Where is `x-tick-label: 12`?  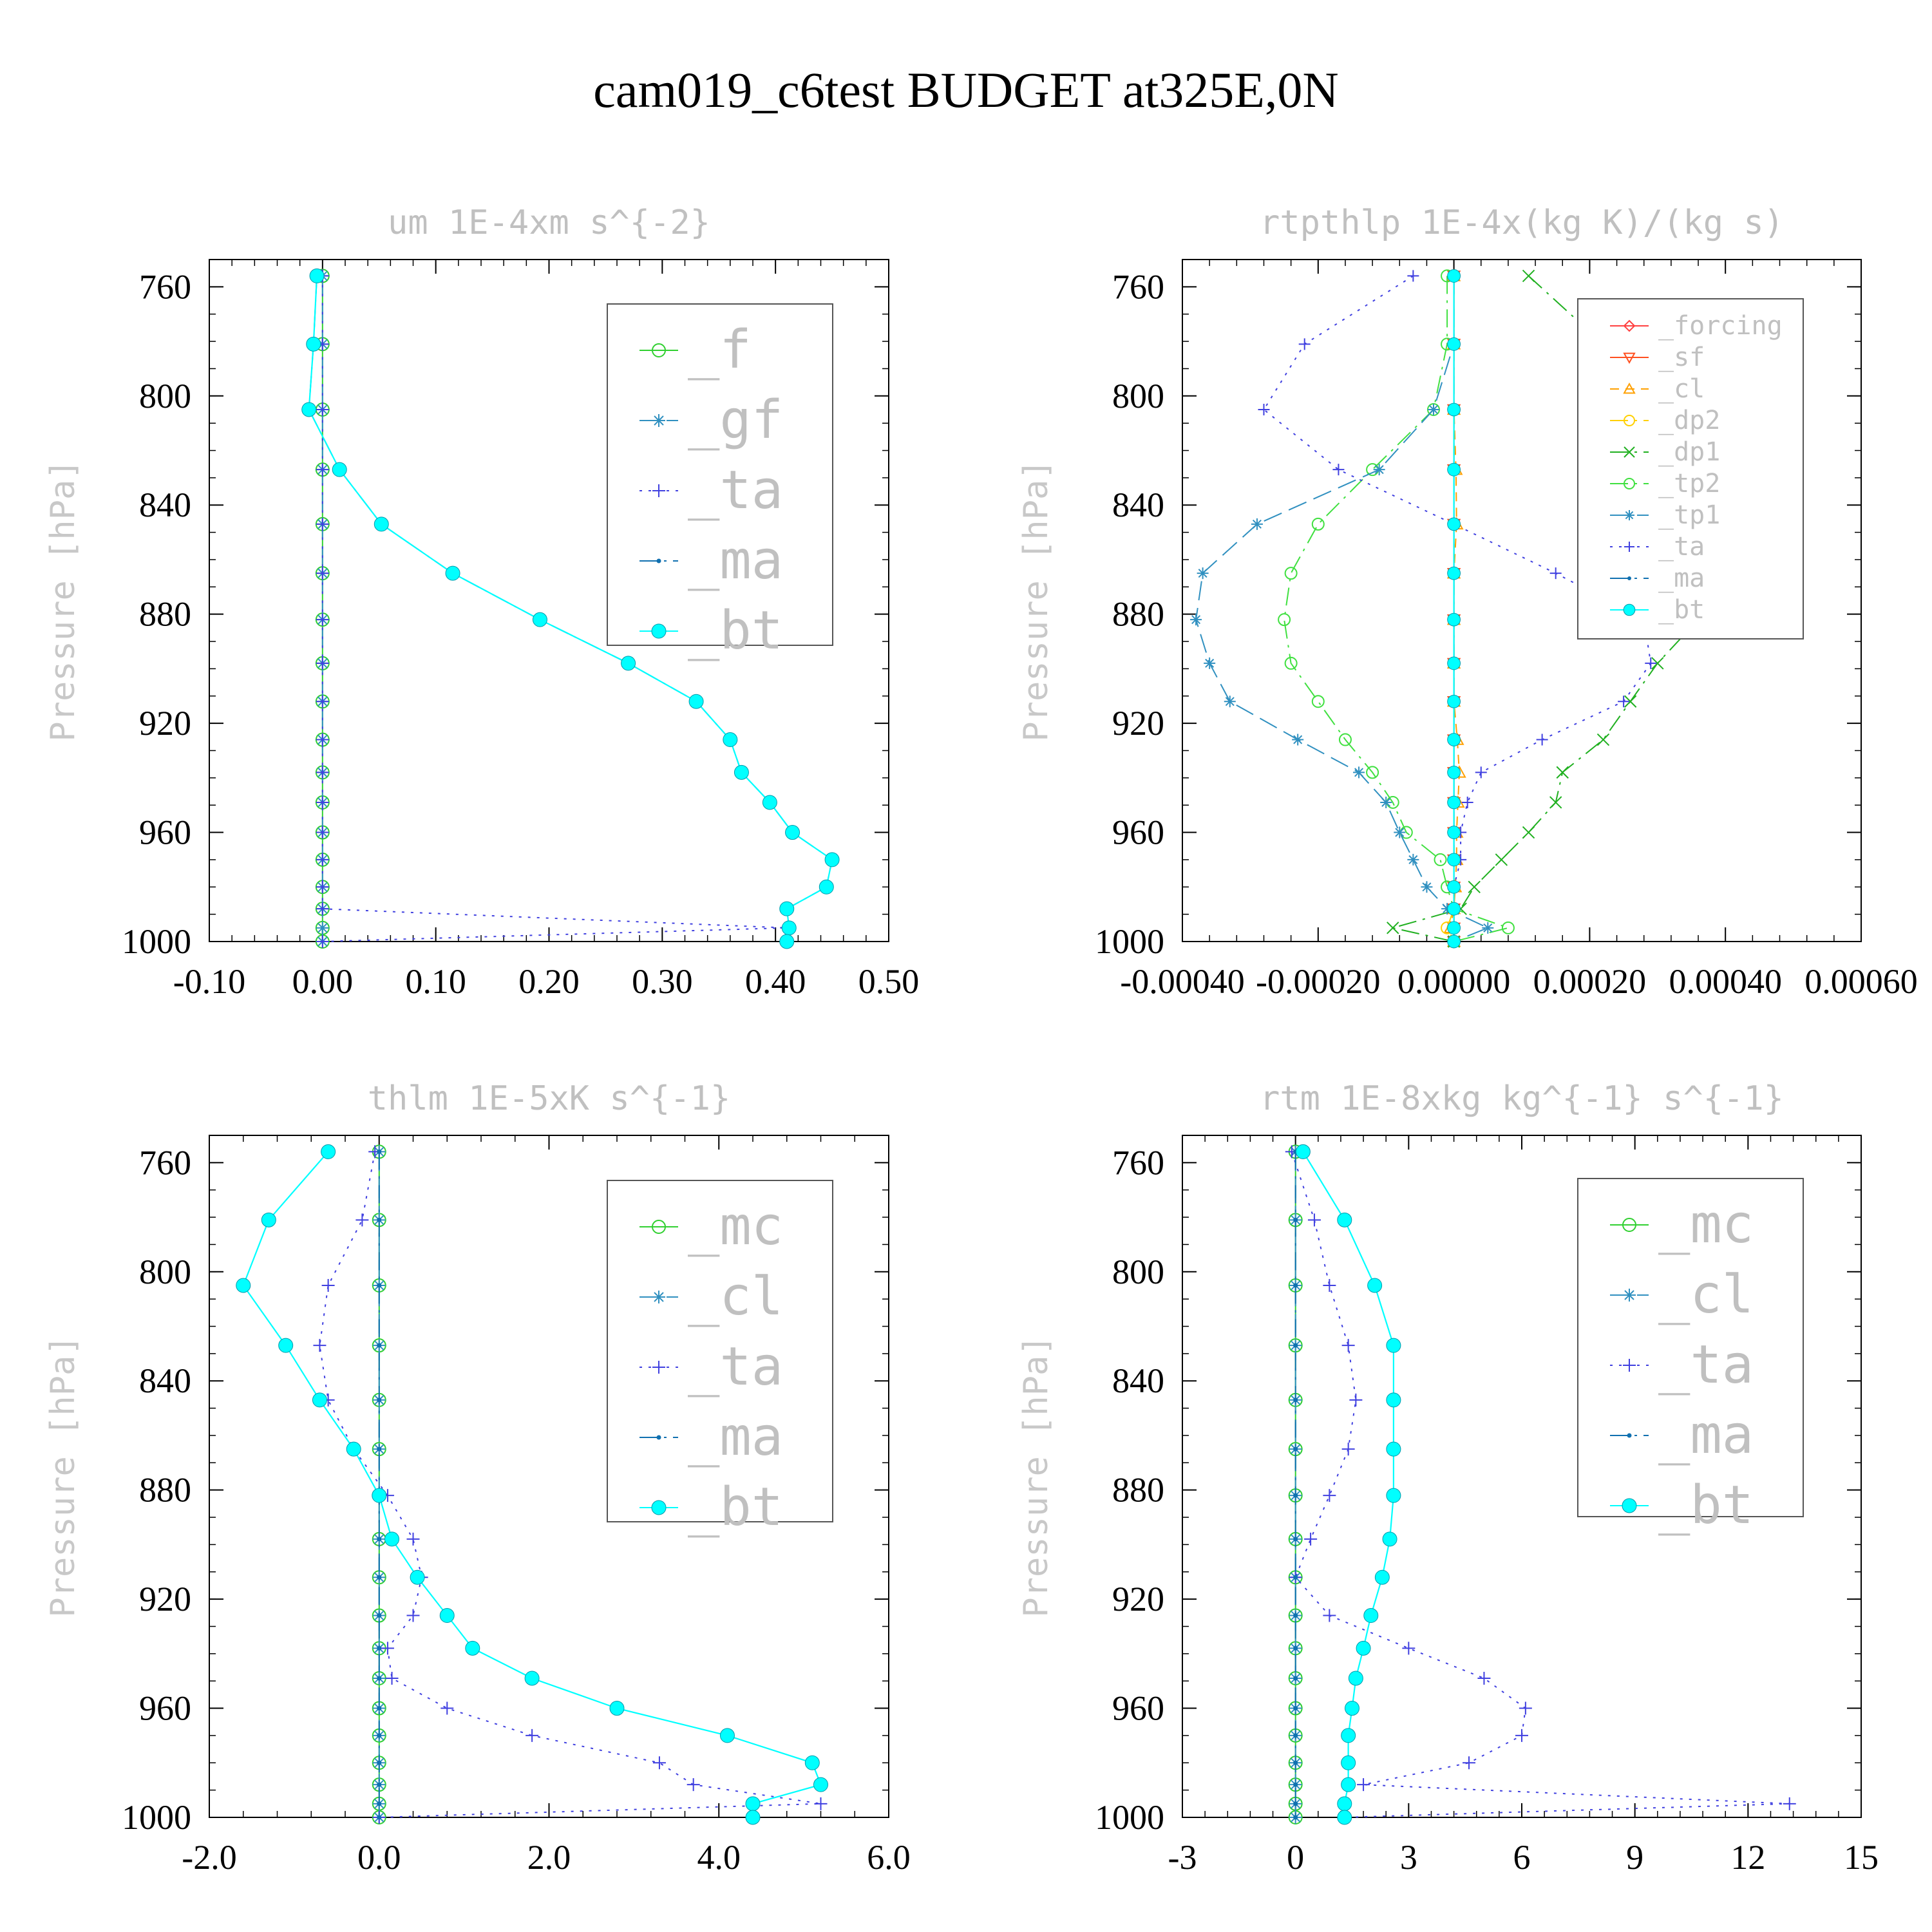
x-tick-label: 12 is located at coordinates (1748, 1857).